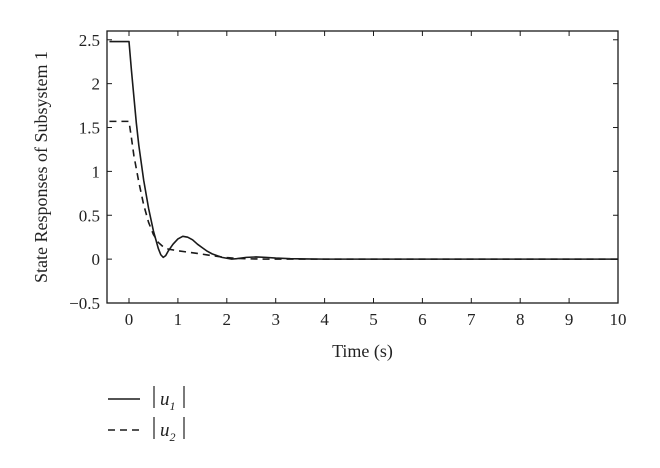  I want to click on legend-subscript: 2, so click(173, 437).